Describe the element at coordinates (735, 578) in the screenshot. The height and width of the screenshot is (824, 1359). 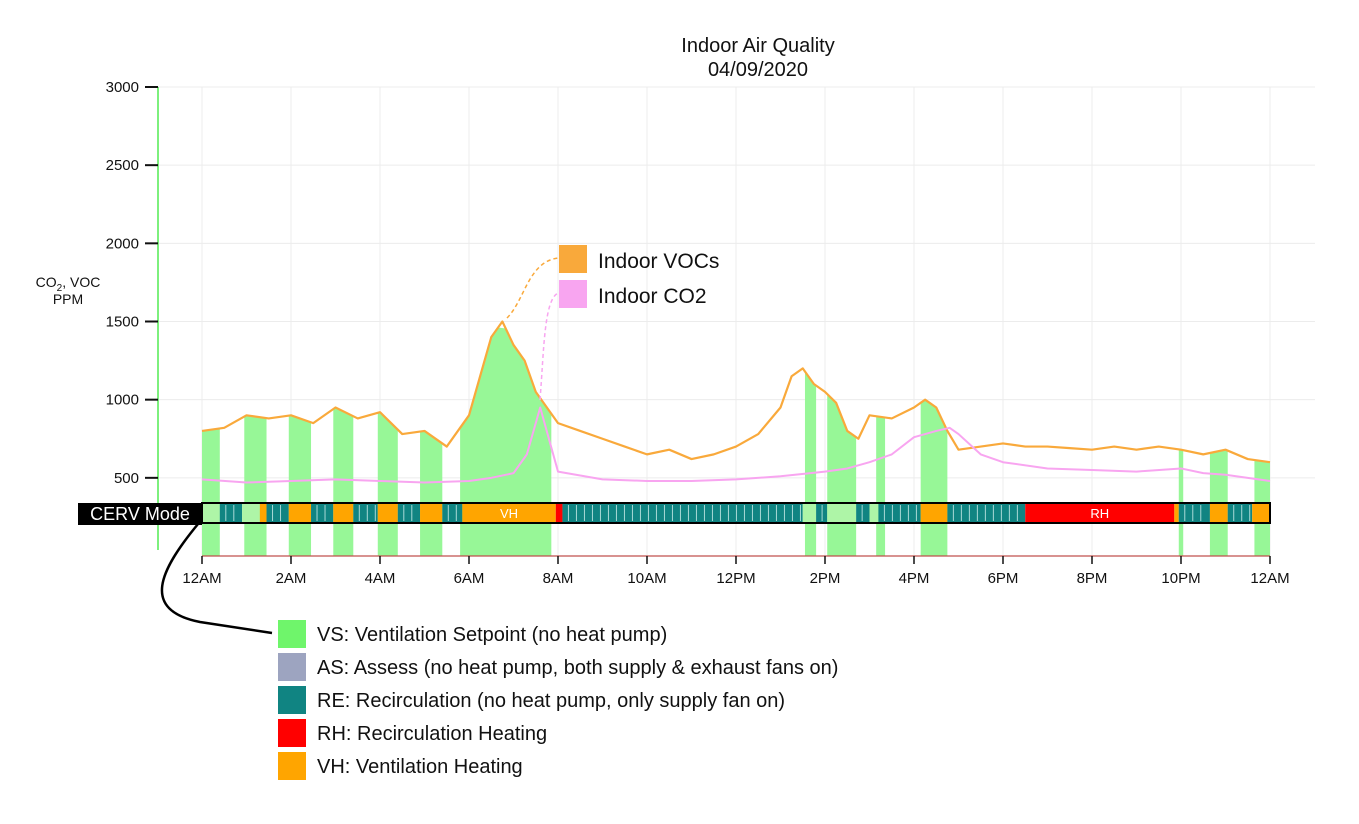
I see `x-tick-label: 12PM` at that location.